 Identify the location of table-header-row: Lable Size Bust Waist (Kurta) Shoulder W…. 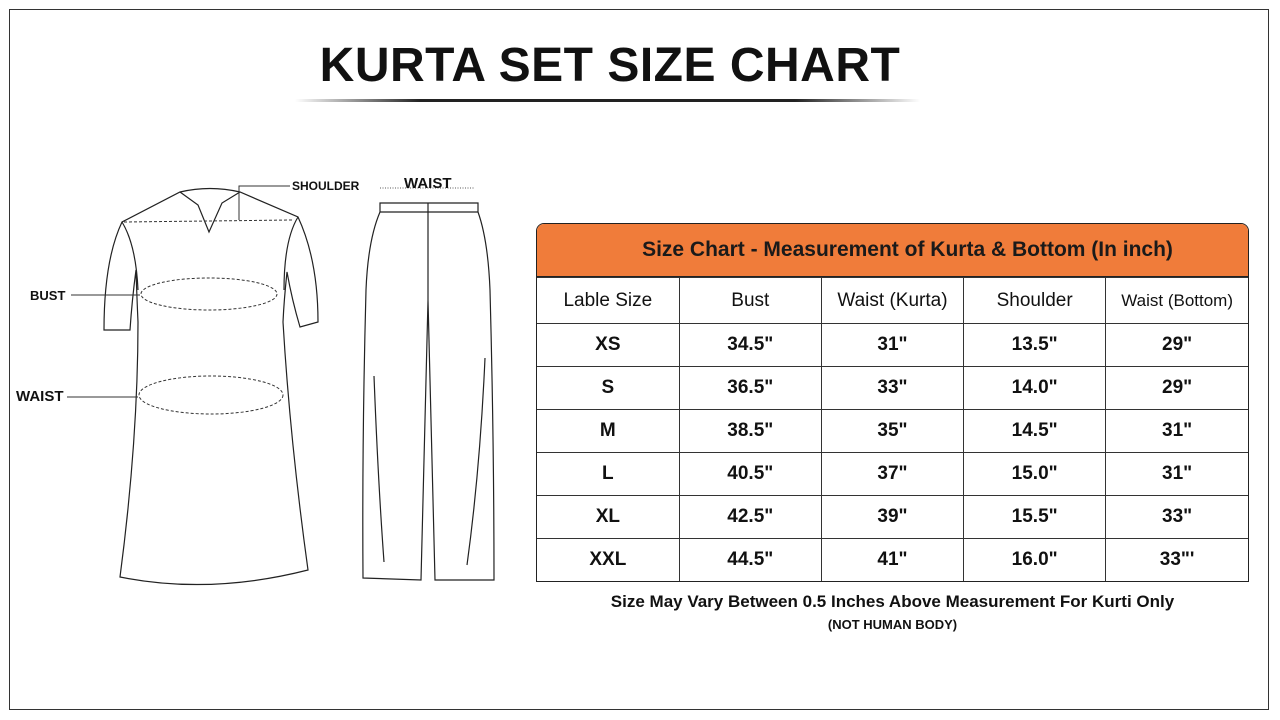
(892, 300).